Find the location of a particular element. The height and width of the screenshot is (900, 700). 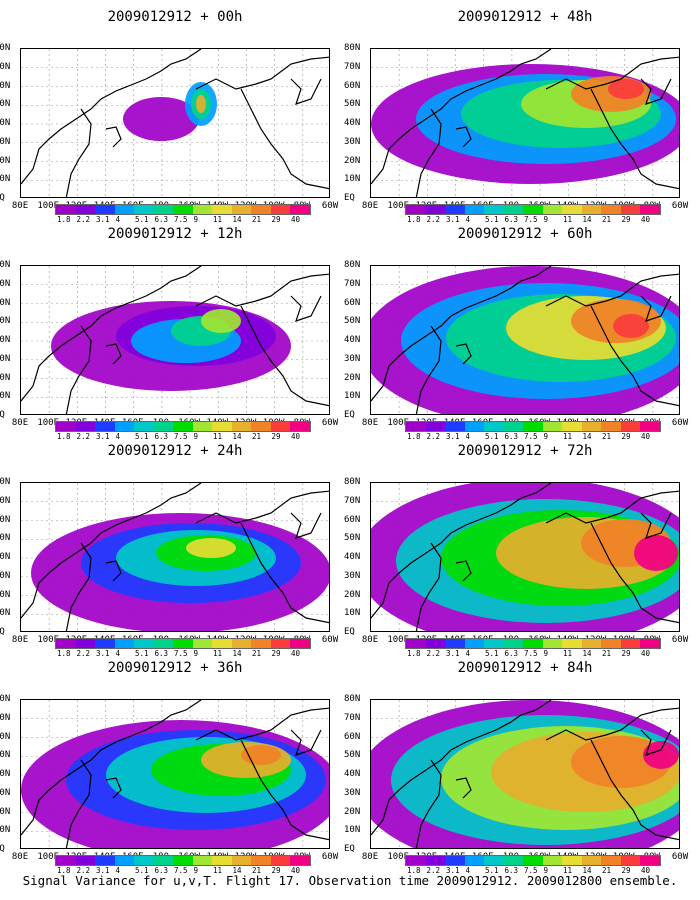

colorbar-label: 2.2 is located at coordinates (83, 436).